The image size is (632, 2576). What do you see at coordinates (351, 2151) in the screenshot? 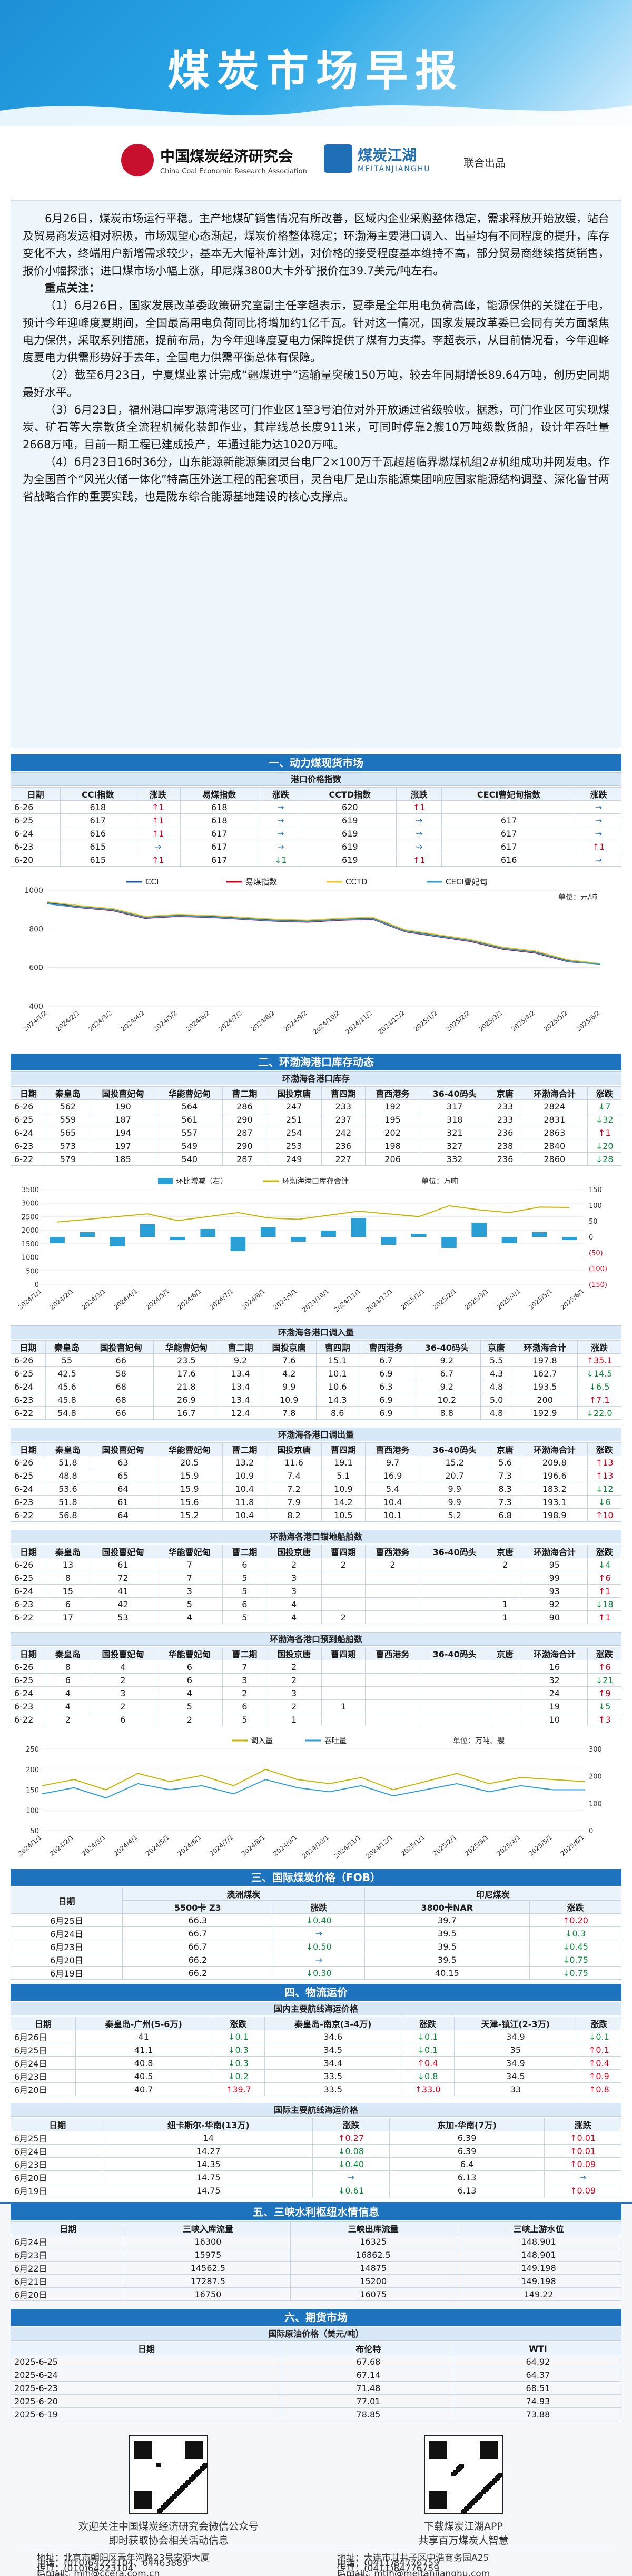
I see `table-cell: ↓0.08` at bounding box center [351, 2151].